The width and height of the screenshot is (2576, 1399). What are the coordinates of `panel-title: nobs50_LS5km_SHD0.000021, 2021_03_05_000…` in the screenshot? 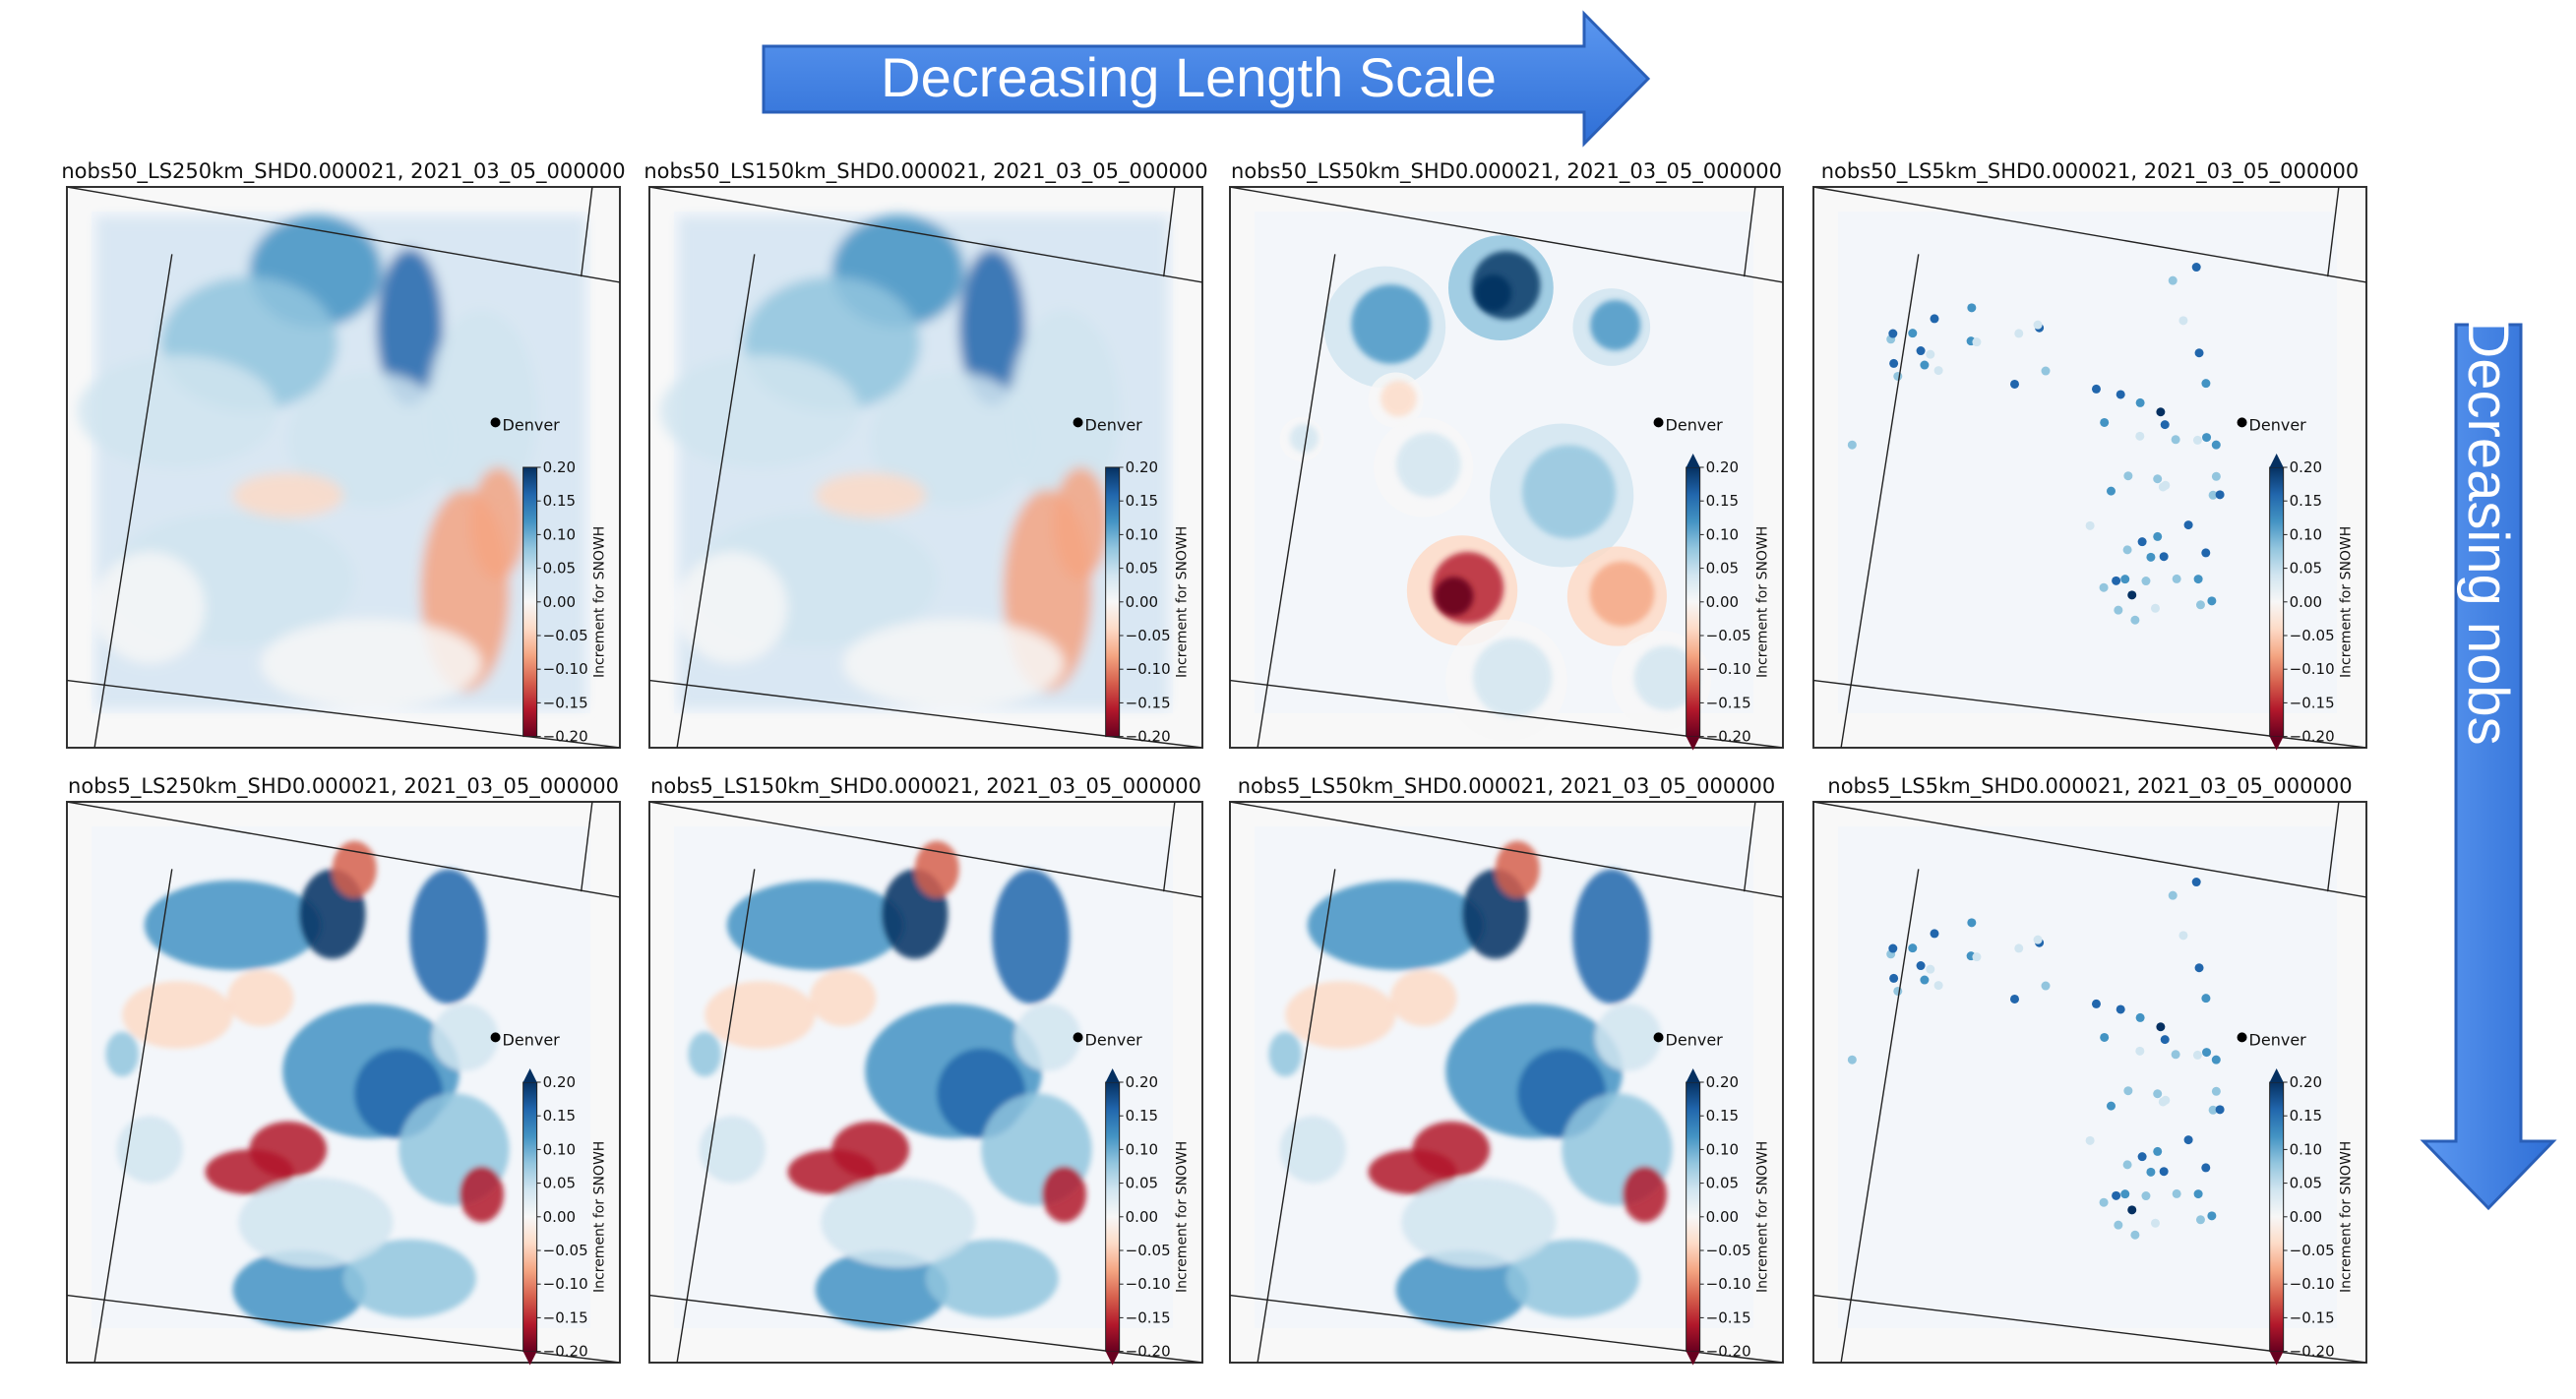 It's located at (2090, 172).